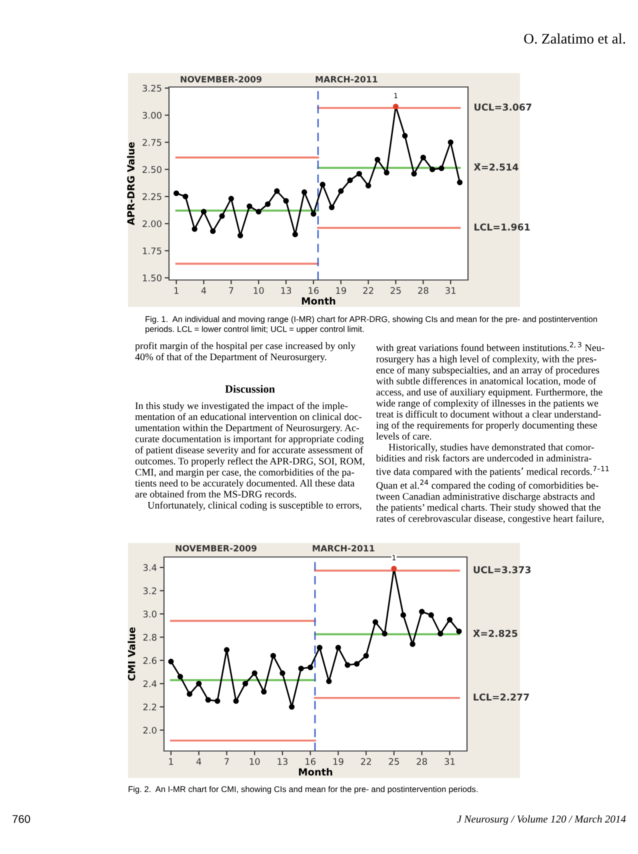 This screenshot has width=638, height=854. Describe the element at coordinates (501, 697) in the screenshot. I see `series-label: LCL=2.277` at that location.